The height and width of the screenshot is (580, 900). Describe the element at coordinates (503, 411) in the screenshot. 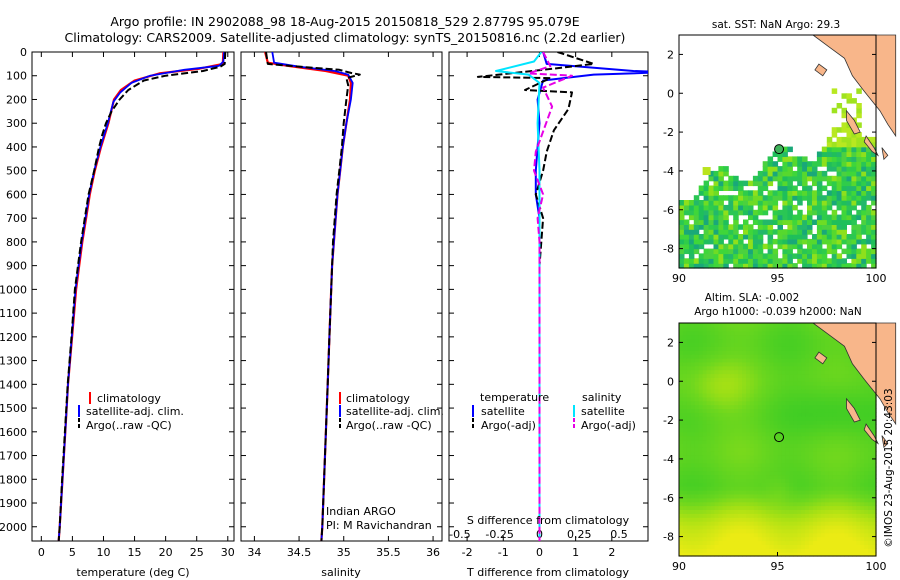

I see `legend-temp-satellite-label: satellite` at that location.